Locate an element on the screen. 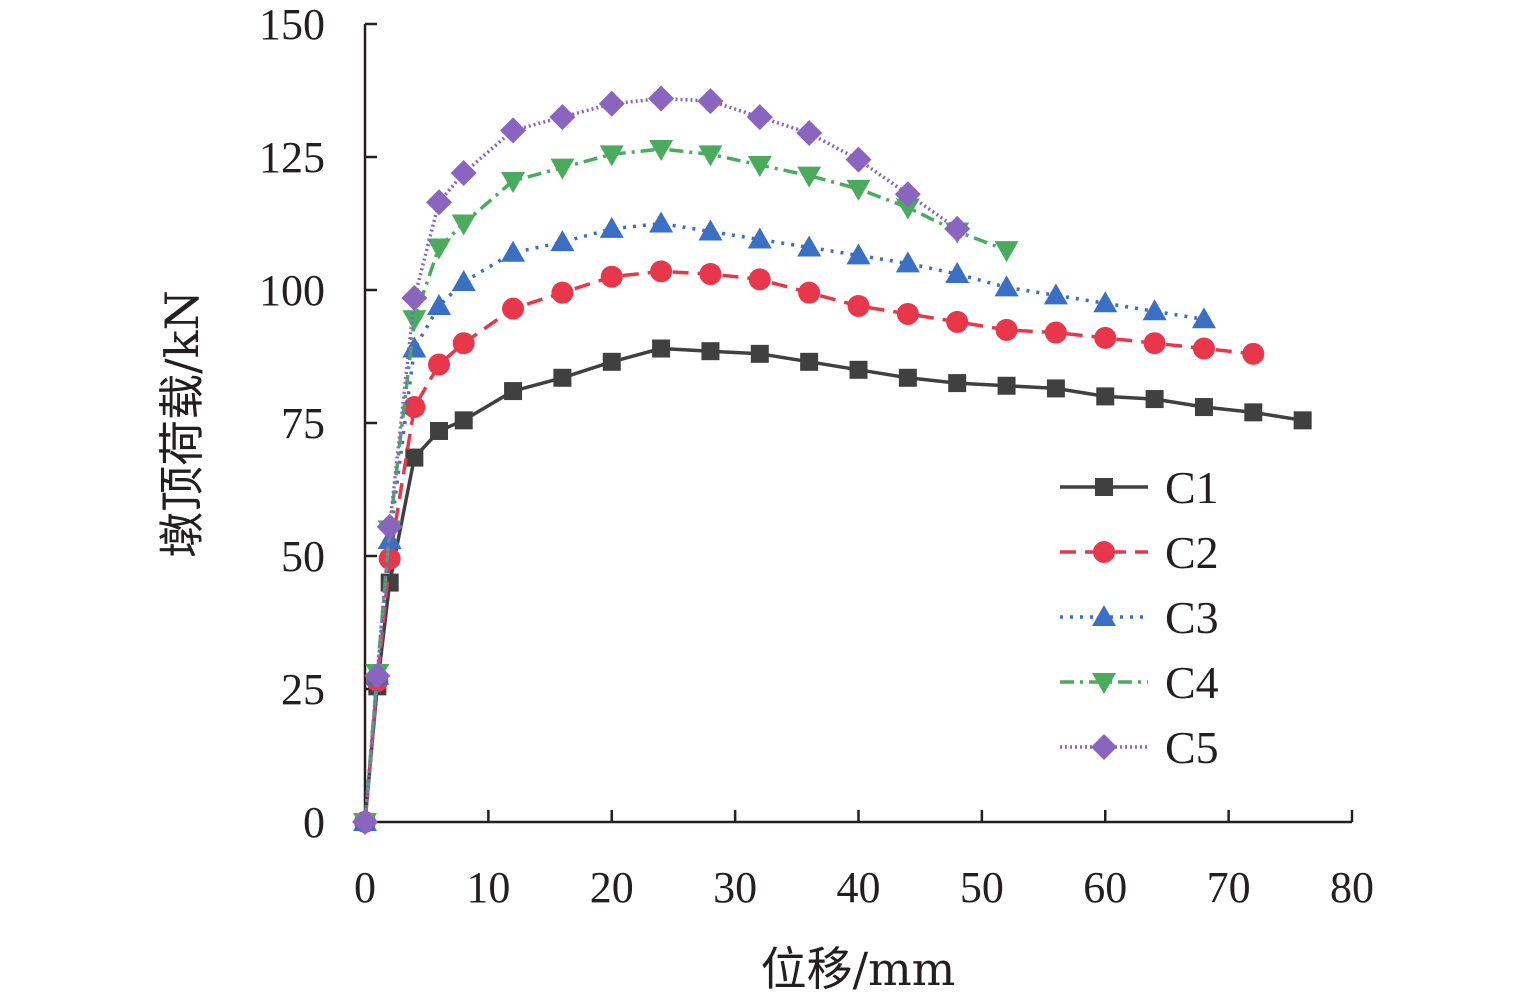 The height and width of the screenshot is (1003, 1535). x-tick-label: 20 is located at coordinates (612, 887).